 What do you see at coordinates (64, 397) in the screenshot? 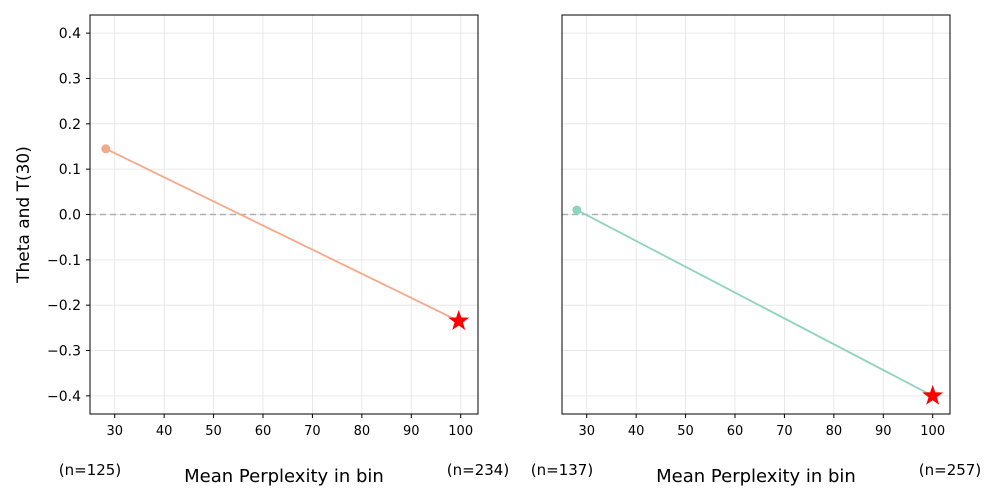
I see `y-tick-label: −0.4` at bounding box center [64, 397].